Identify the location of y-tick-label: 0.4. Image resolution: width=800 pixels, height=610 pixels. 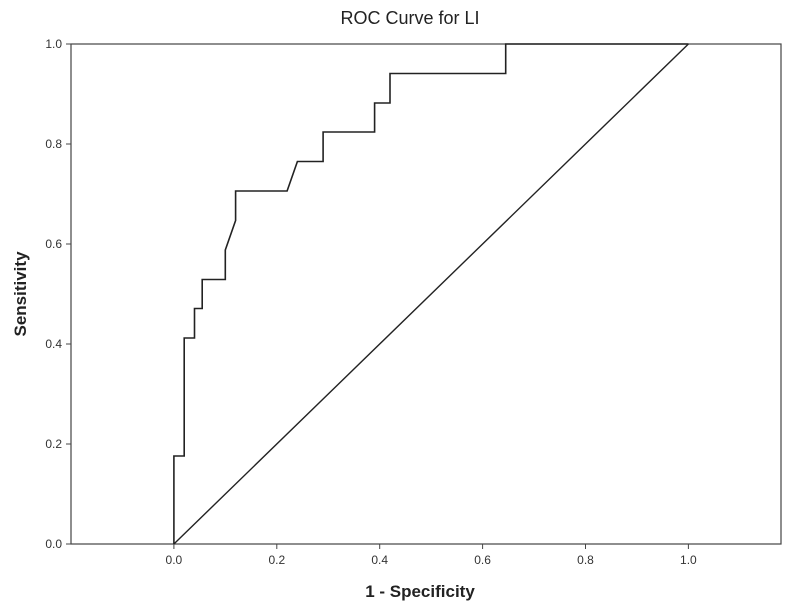
(53, 344).